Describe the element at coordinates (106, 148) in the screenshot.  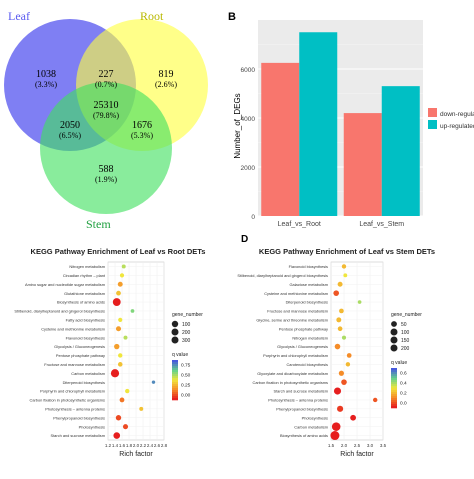
I see `venn-circle-stem` at that location.